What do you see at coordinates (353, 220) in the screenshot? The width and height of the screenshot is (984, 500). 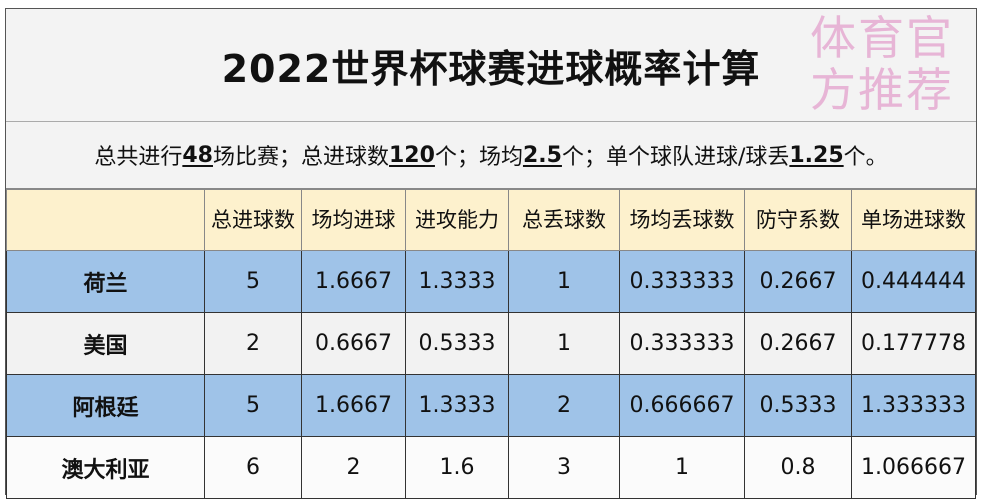 I see `column-header: 场均进球` at bounding box center [353, 220].